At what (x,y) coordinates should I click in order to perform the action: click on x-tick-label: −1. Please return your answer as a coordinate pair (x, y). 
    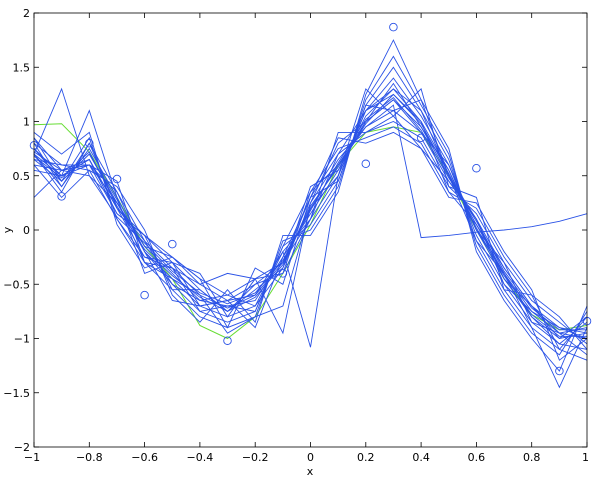
    Looking at the image, I should click on (32, 457).